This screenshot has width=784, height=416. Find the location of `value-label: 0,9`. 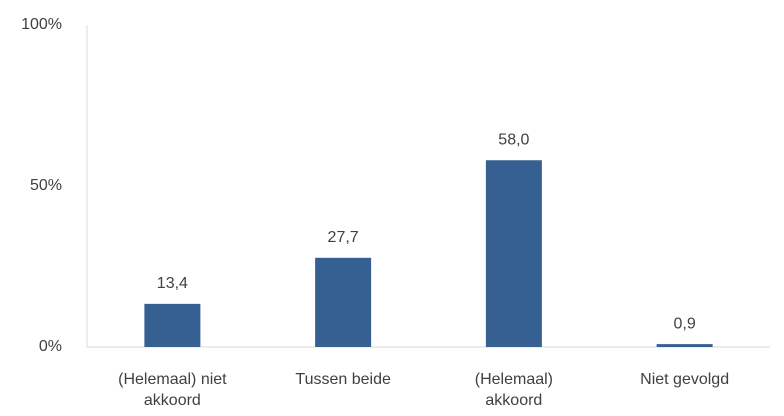

value-label: 0,9 is located at coordinates (685, 323).